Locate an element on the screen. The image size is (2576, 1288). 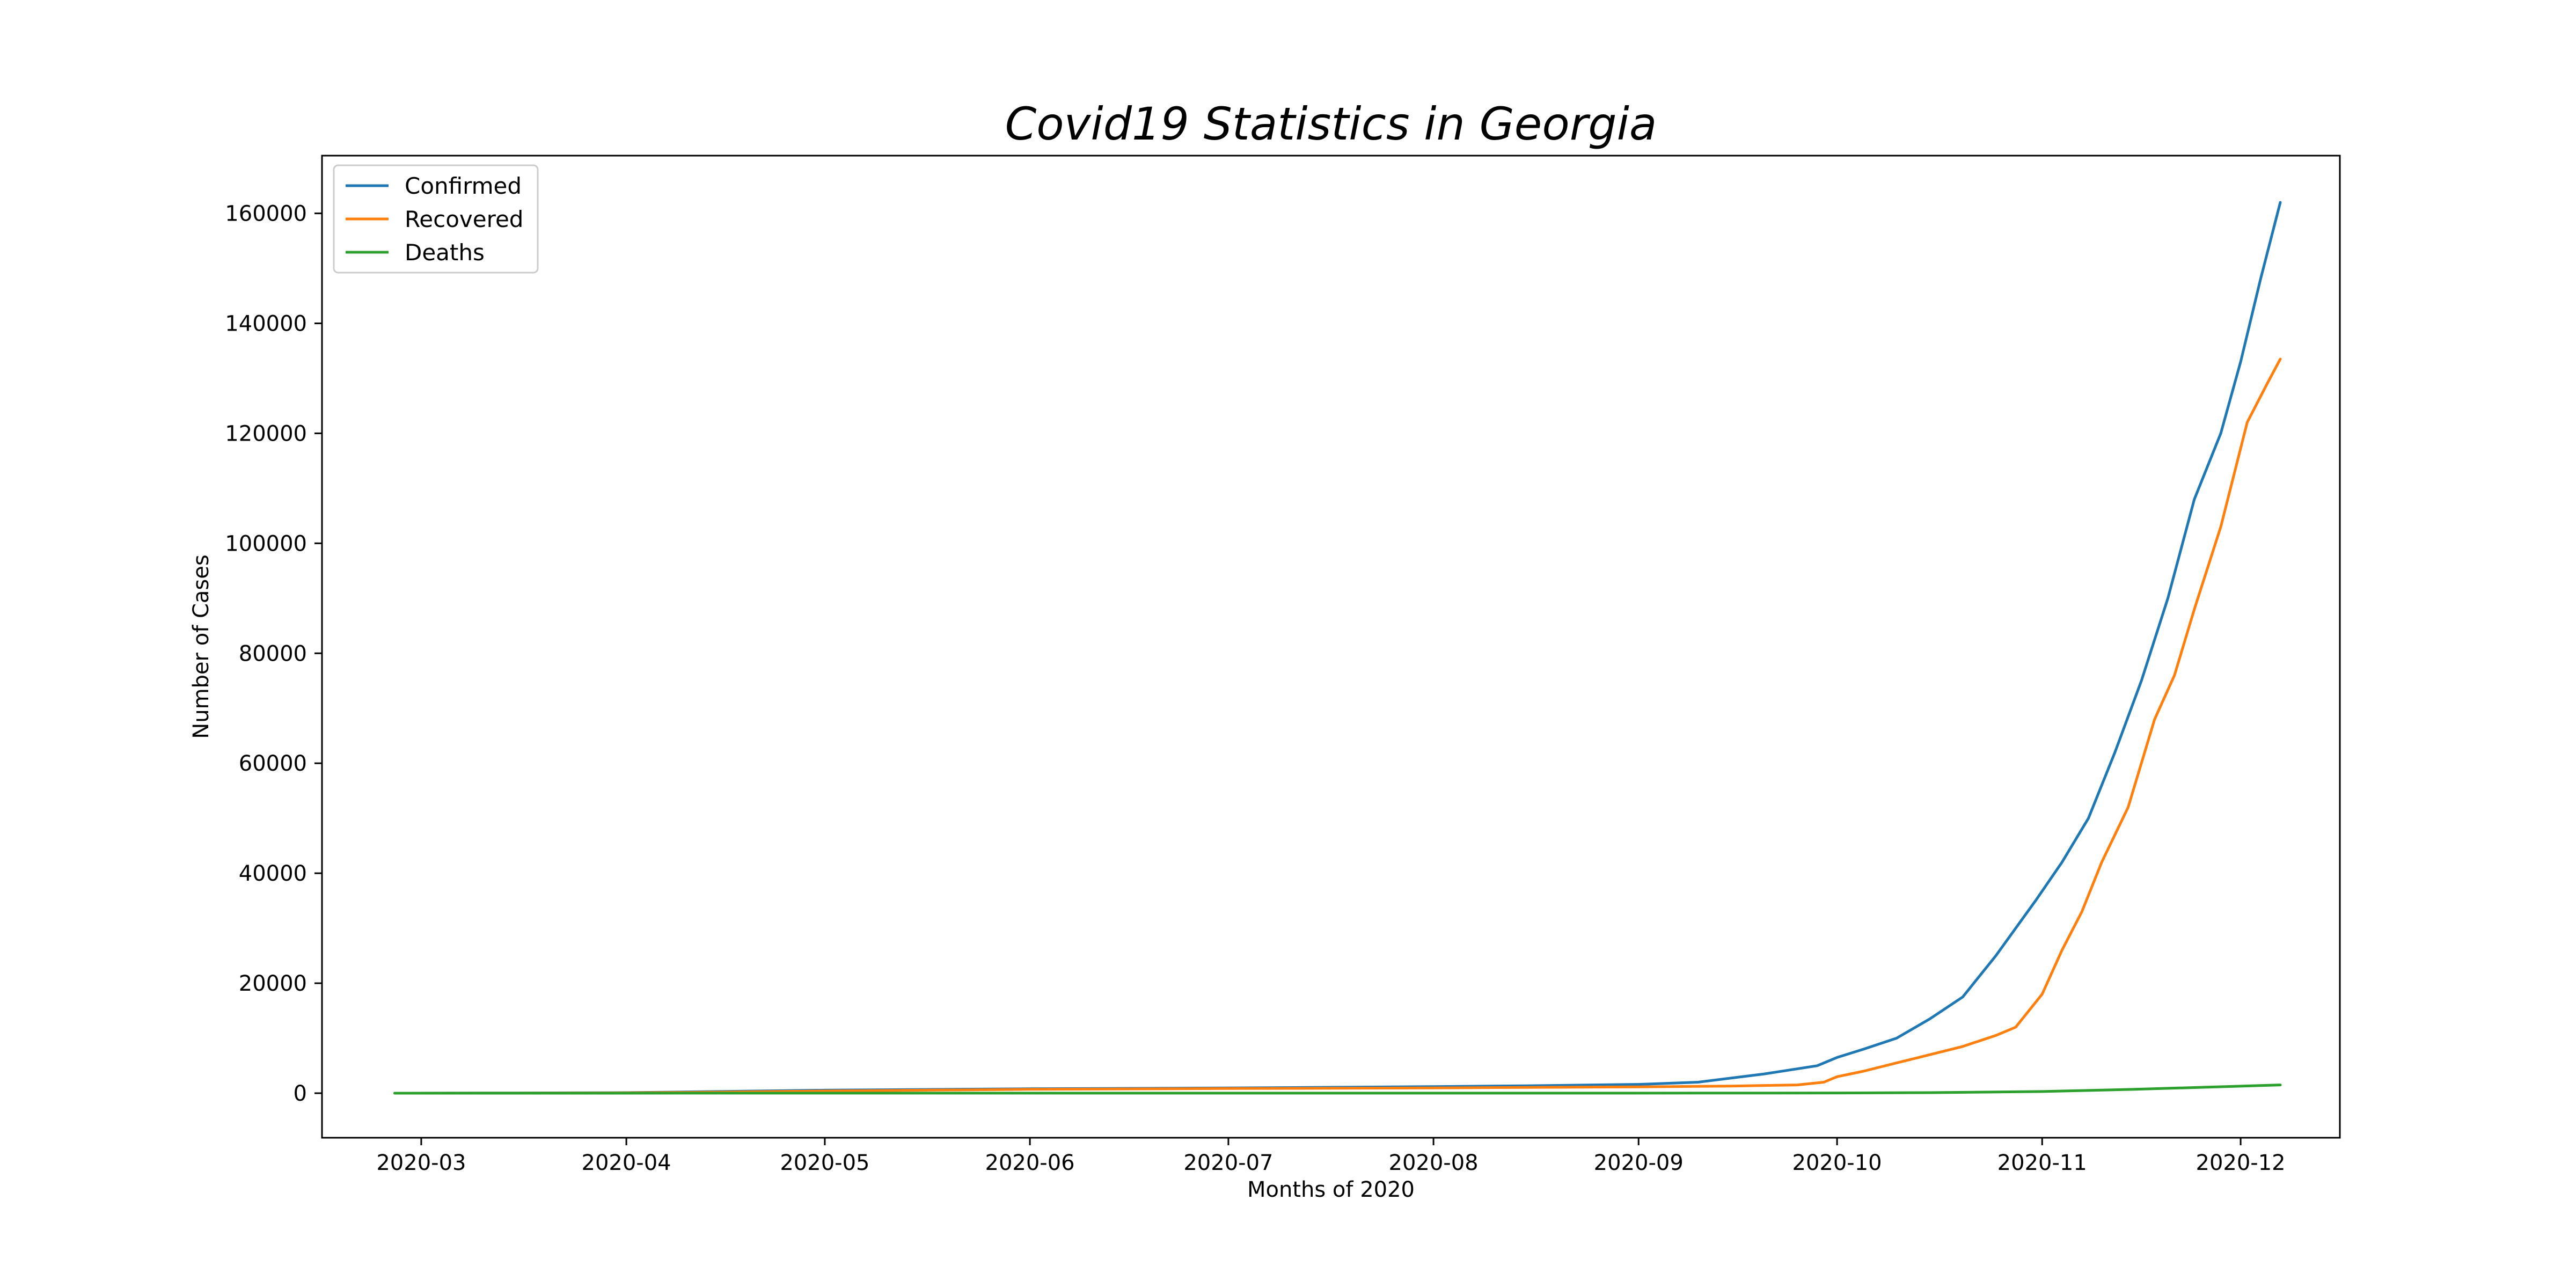
y-tick-label: 0 is located at coordinates (300, 1093).